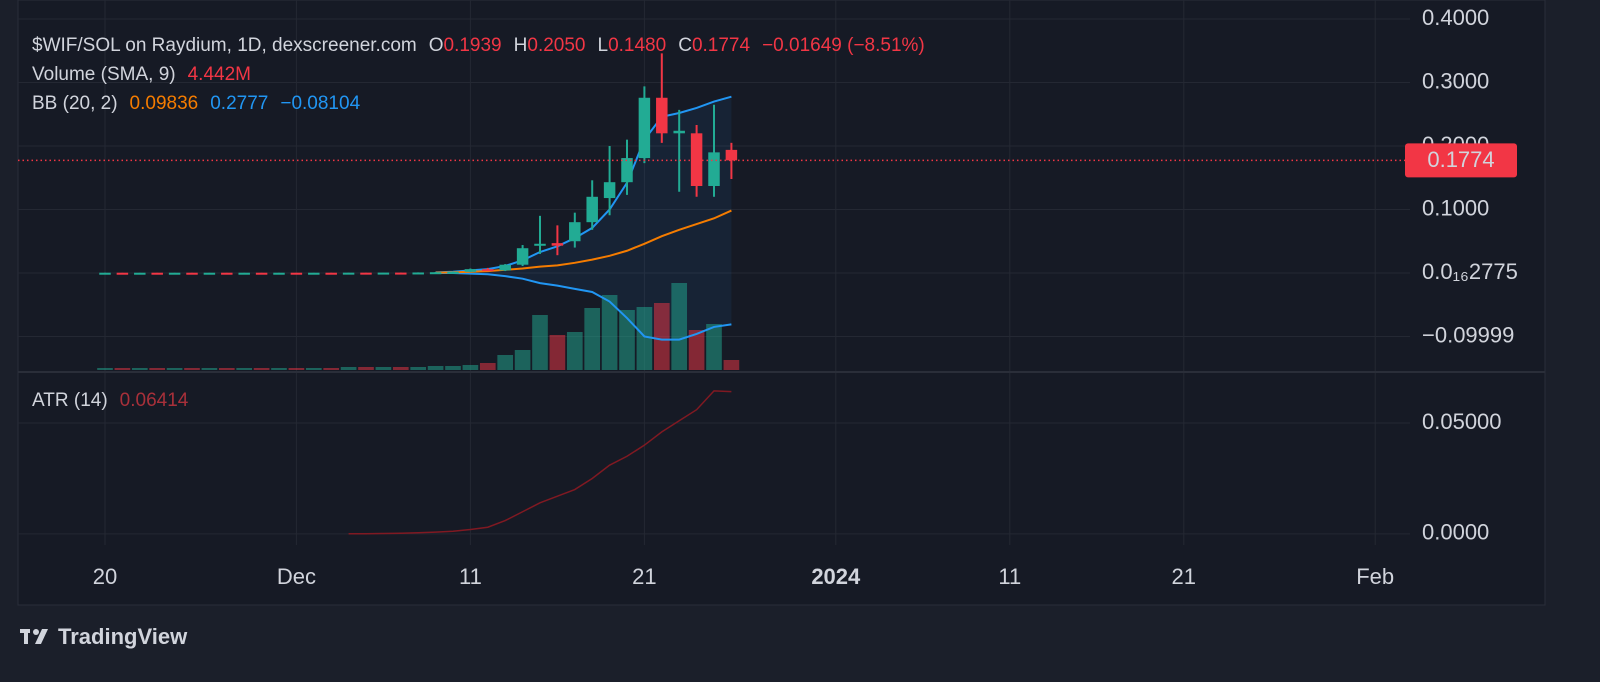  What do you see at coordinates (154, 400) in the screenshot?
I see `atr-value: 0.06414` at bounding box center [154, 400].